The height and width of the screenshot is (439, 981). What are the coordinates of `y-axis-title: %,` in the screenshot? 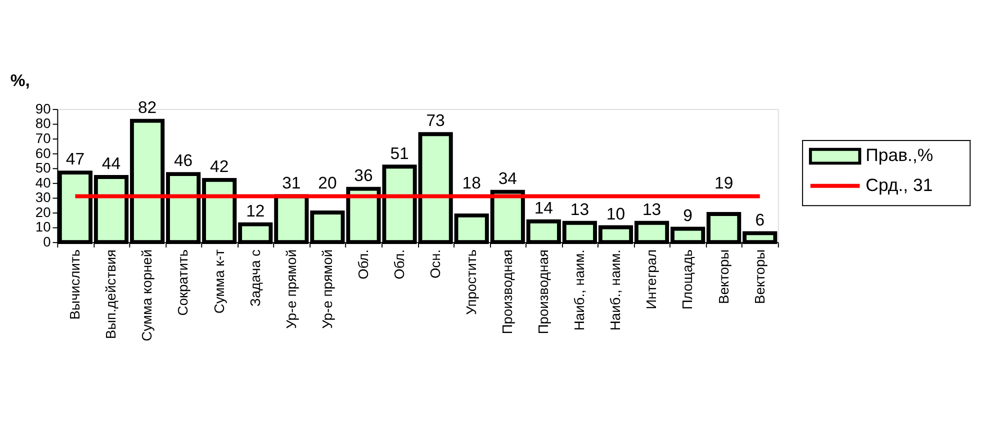 It's located at (20, 80).